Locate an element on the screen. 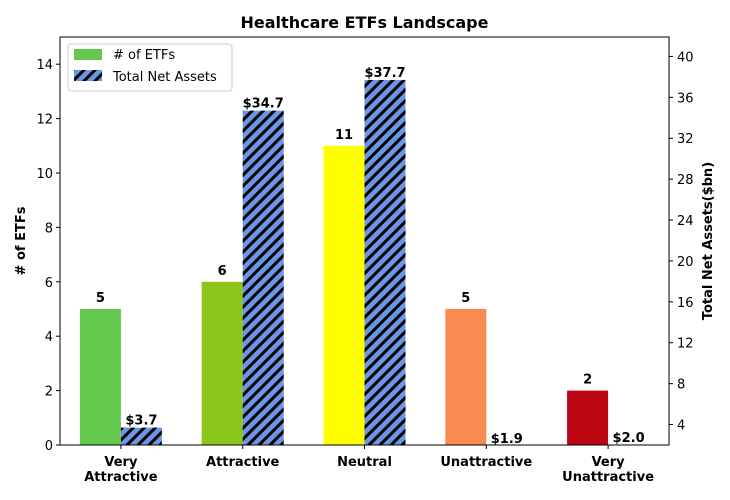 The image size is (730, 500). bar-label-net-assets: $37.7 is located at coordinates (384, 73).